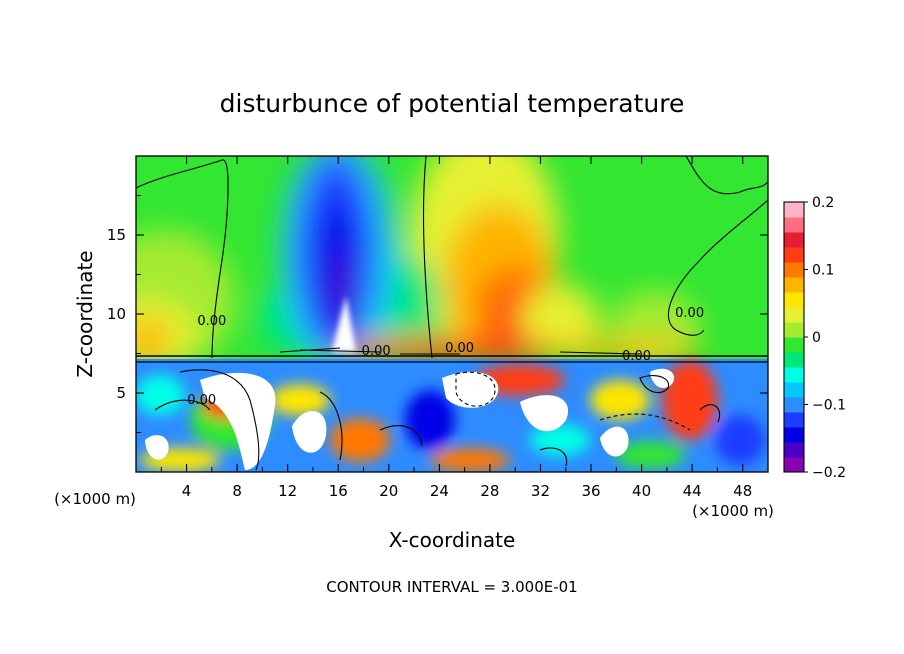 The height and width of the screenshot is (654, 904). I want to click on x-tick-label: 12, so click(287, 491).